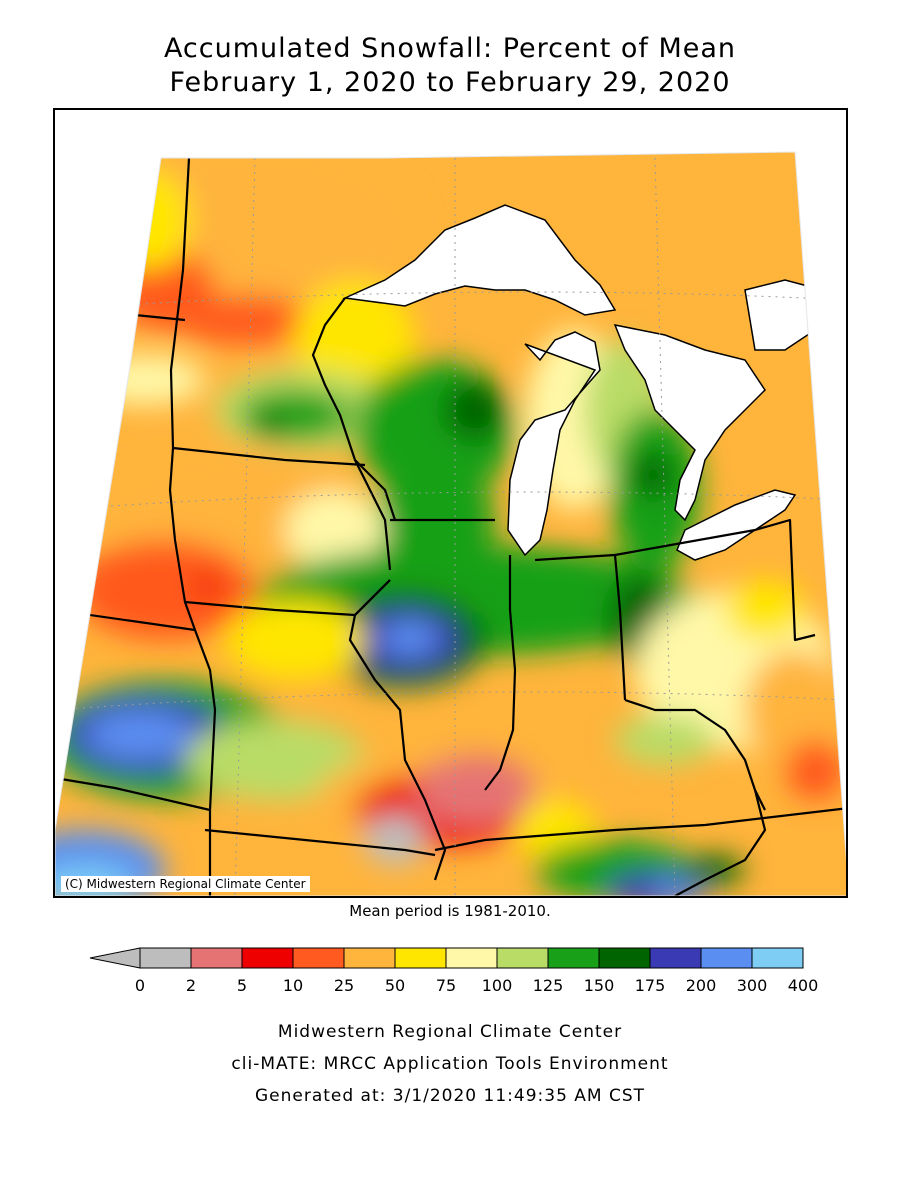 This screenshot has width=900, height=1200. Describe the element at coordinates (450, 1032) in the screenshot. I see `footer-org: Midwestern Regional Climate Center` at that location.